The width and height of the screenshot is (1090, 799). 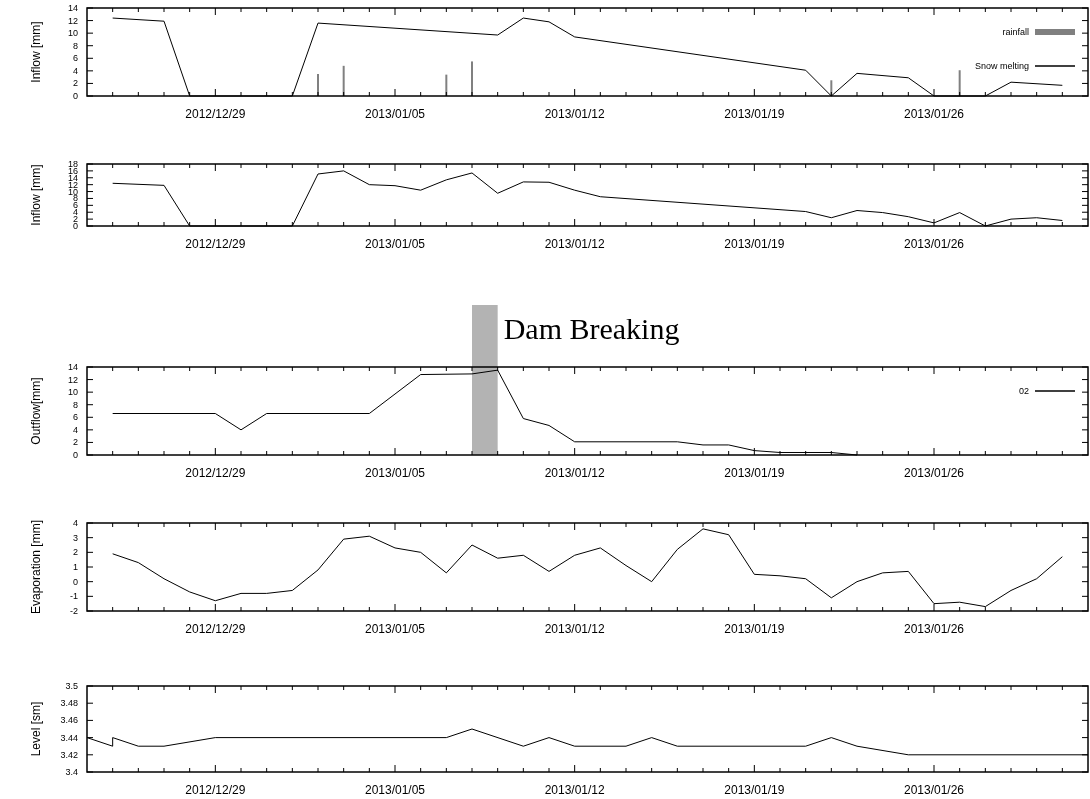 I want to click on y-axis-title: Evaporation [mm], so click(x=36, y=567).